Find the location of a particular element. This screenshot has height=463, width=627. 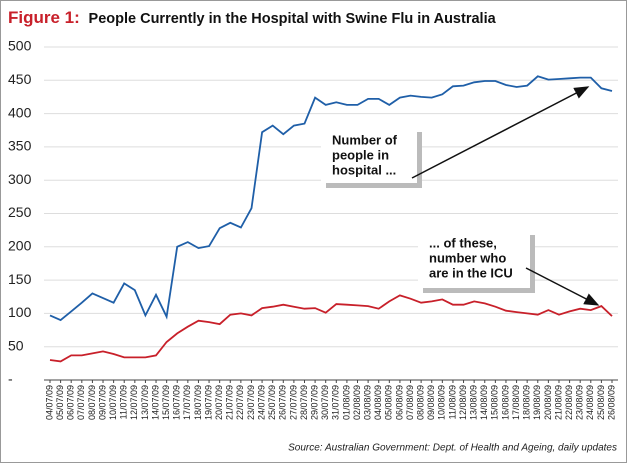

x-tick-label: 26/07/09 is located at coordinates (283, 402).